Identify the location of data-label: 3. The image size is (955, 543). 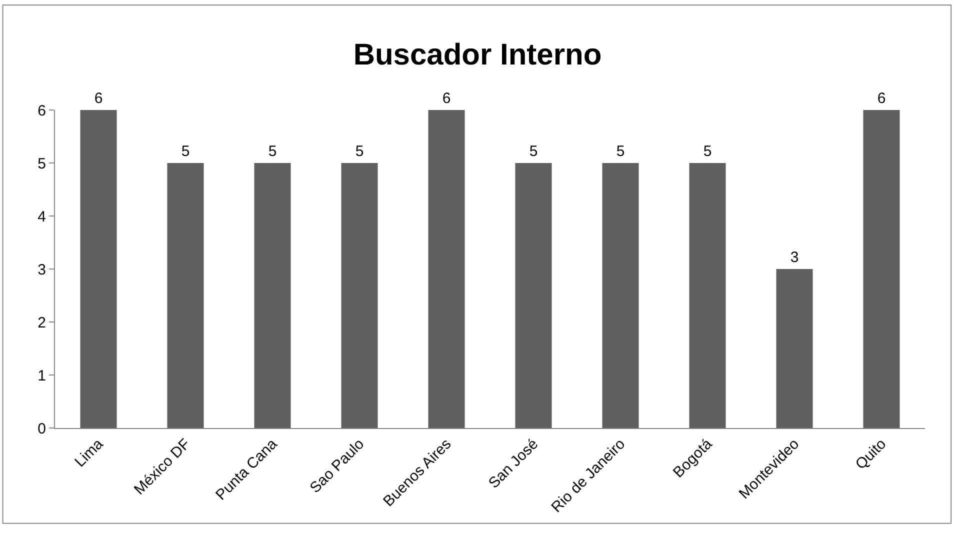
(794, 257).